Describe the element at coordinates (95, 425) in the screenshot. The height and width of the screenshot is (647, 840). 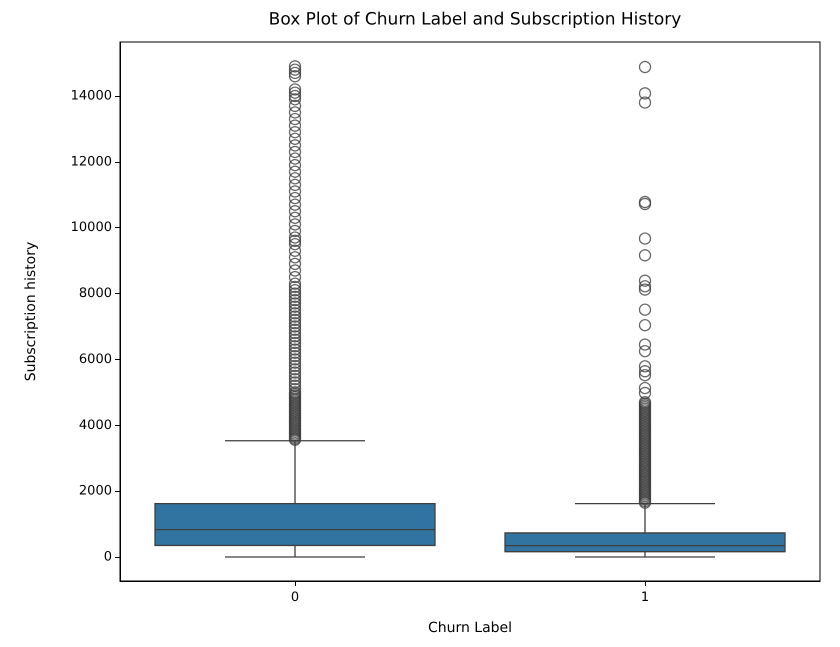
I see `y-tick-label: 4000` at that location.